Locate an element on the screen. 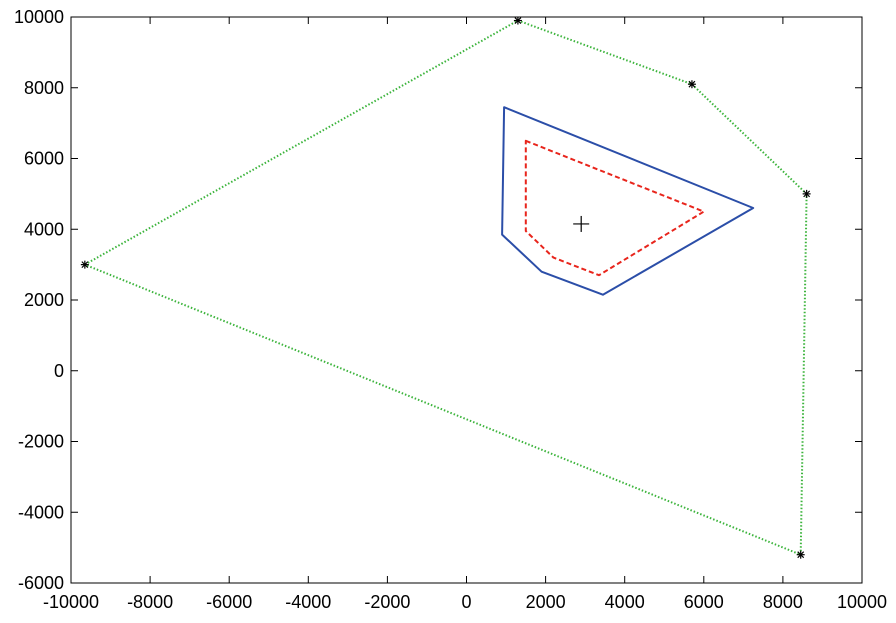  y-tick-label: 6000 is located at coordinates (44, 159).